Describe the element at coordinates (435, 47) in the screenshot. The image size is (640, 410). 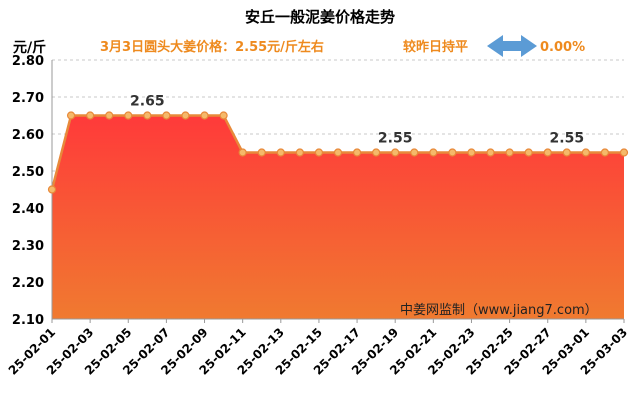
I see `compare-text: 较昨日持平` at that location.